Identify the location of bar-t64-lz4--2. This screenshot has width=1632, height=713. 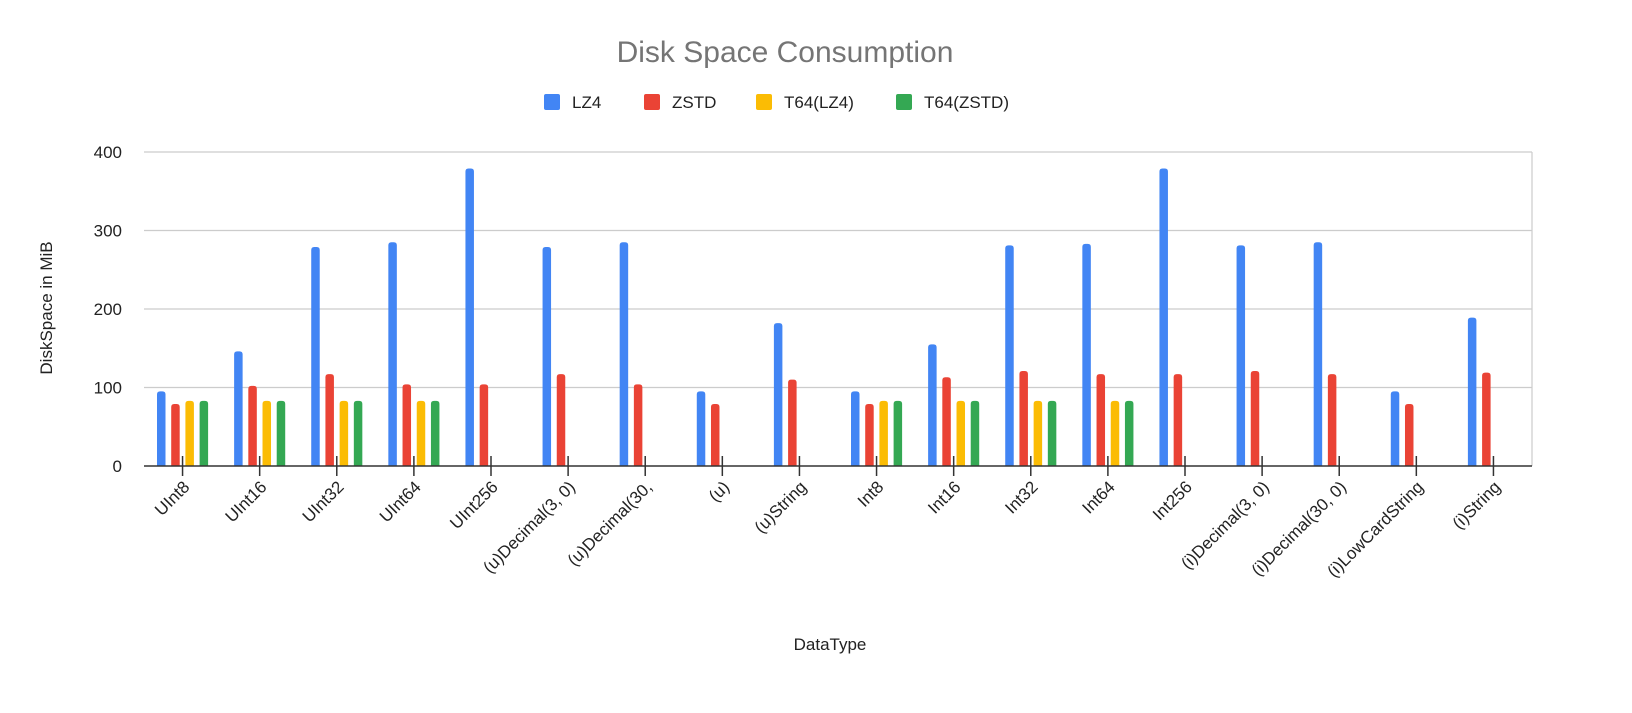
(344, 433).